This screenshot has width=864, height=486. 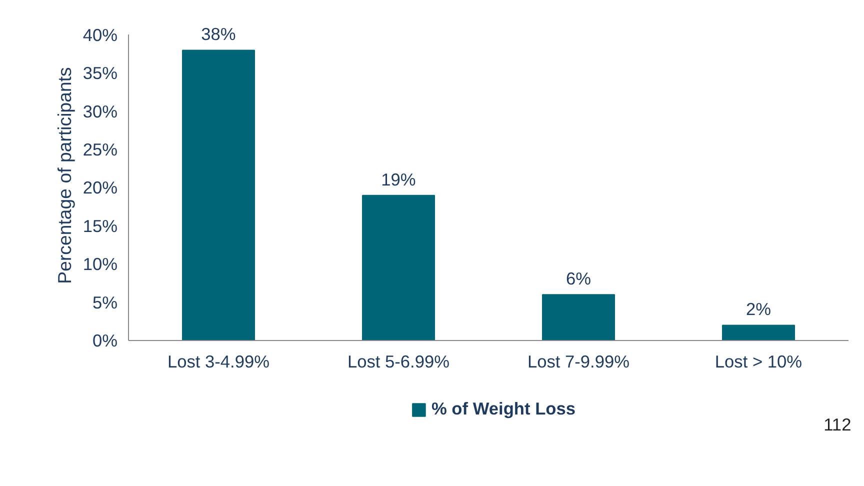 What do you see at coordinates (100, 150) in the screenshot?
I see `y-tick-label: 25%` at bounding box center [100, 150].